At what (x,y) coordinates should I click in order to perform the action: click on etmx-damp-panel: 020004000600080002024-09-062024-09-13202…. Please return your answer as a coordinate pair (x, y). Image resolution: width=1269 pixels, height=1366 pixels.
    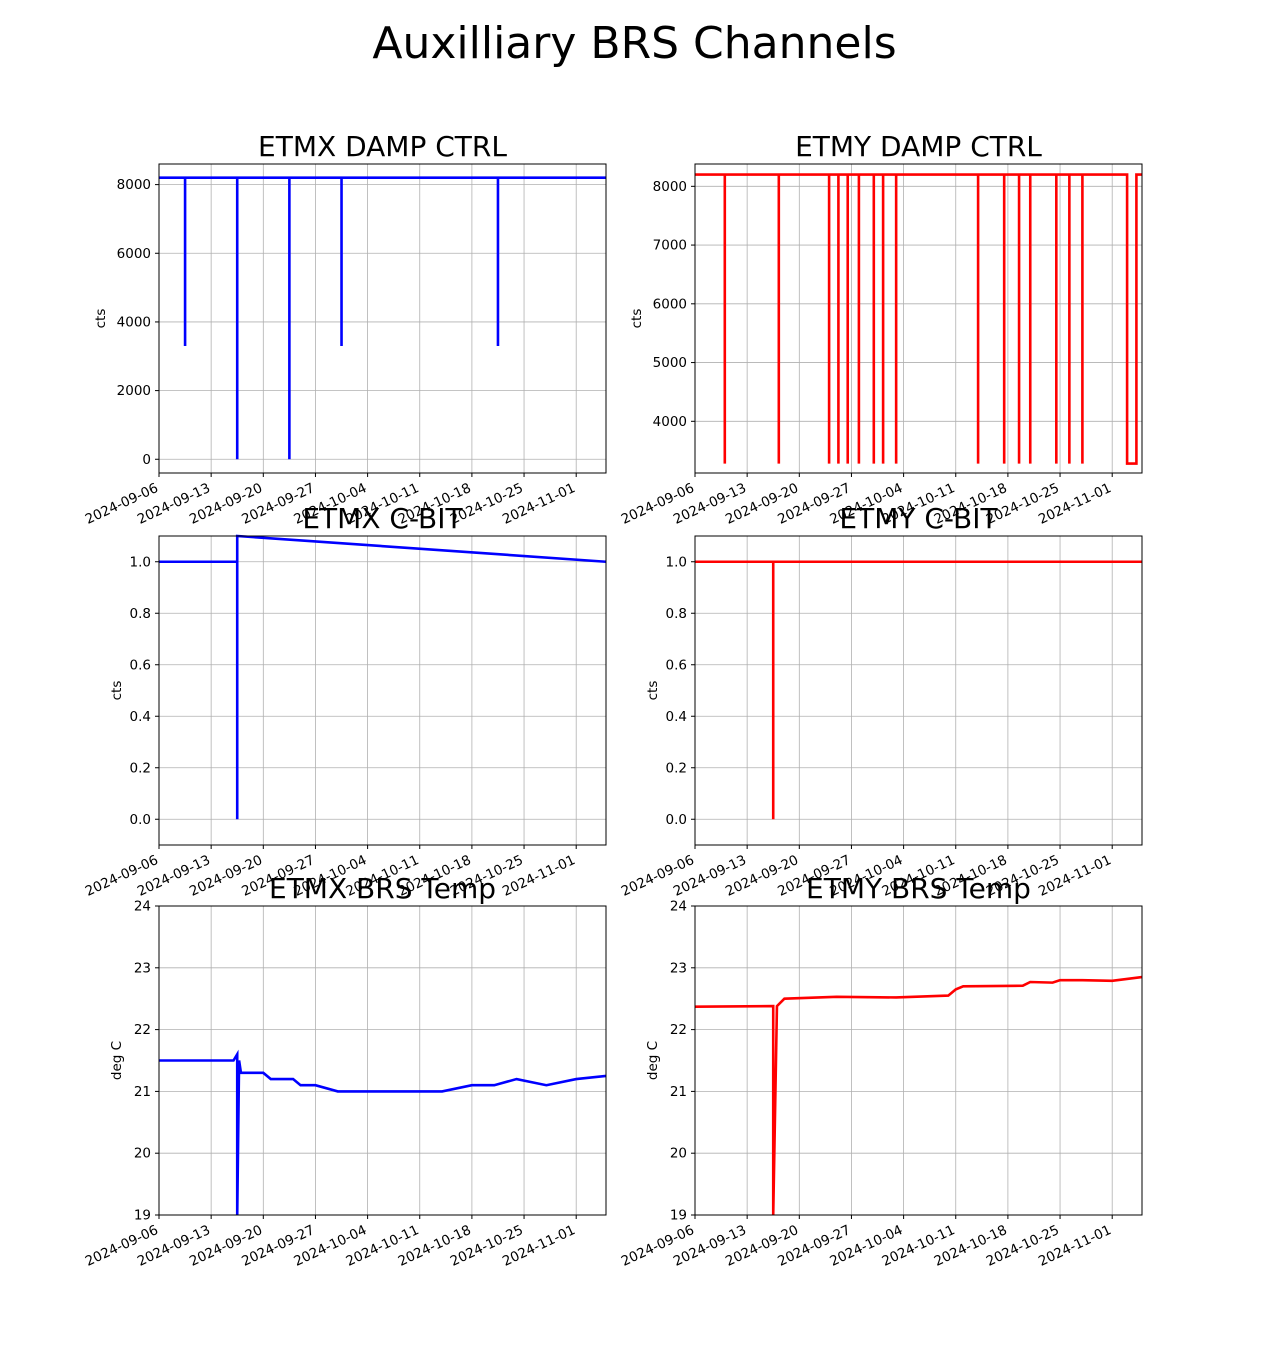
    Looking at the image, I should click on (345, 329).